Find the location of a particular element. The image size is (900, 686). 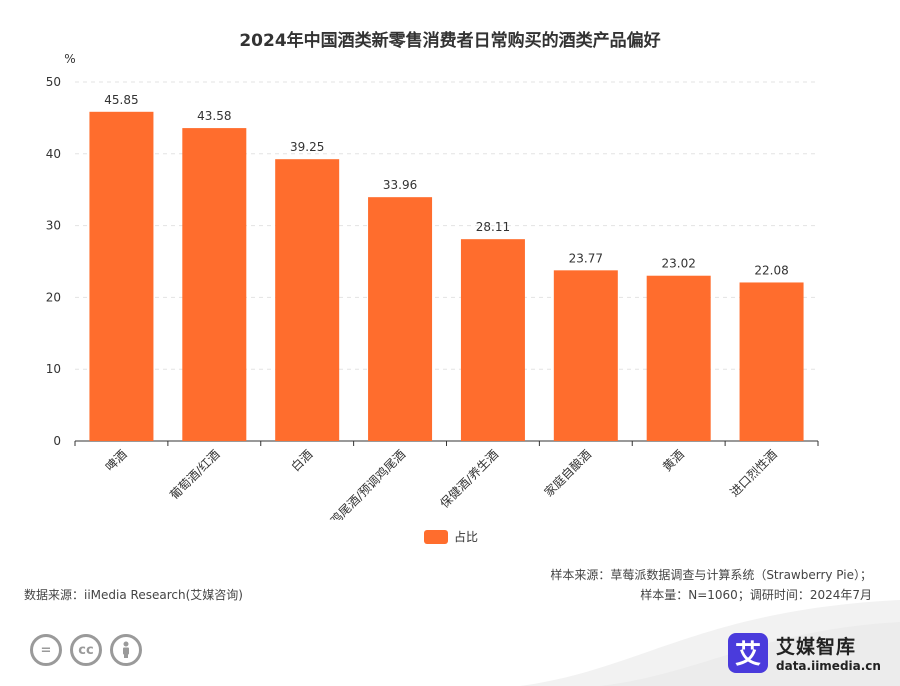

brand-block: 艾 艾媒智库 data.iimedia.cn is located at coordinates (804, 652).